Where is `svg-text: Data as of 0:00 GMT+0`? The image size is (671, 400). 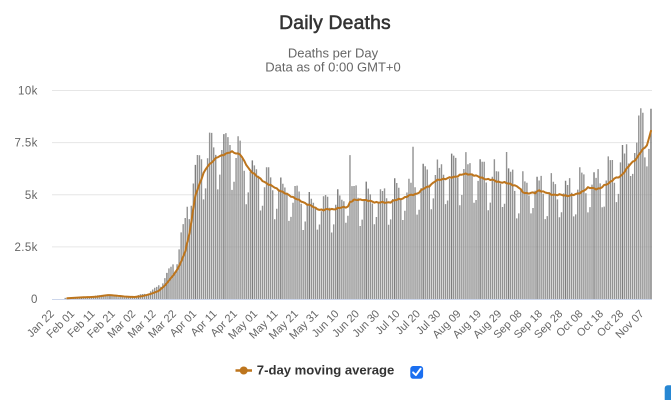 svg-text: Data as of 0:00 GMT+0 is located at coordinates (332, 67).